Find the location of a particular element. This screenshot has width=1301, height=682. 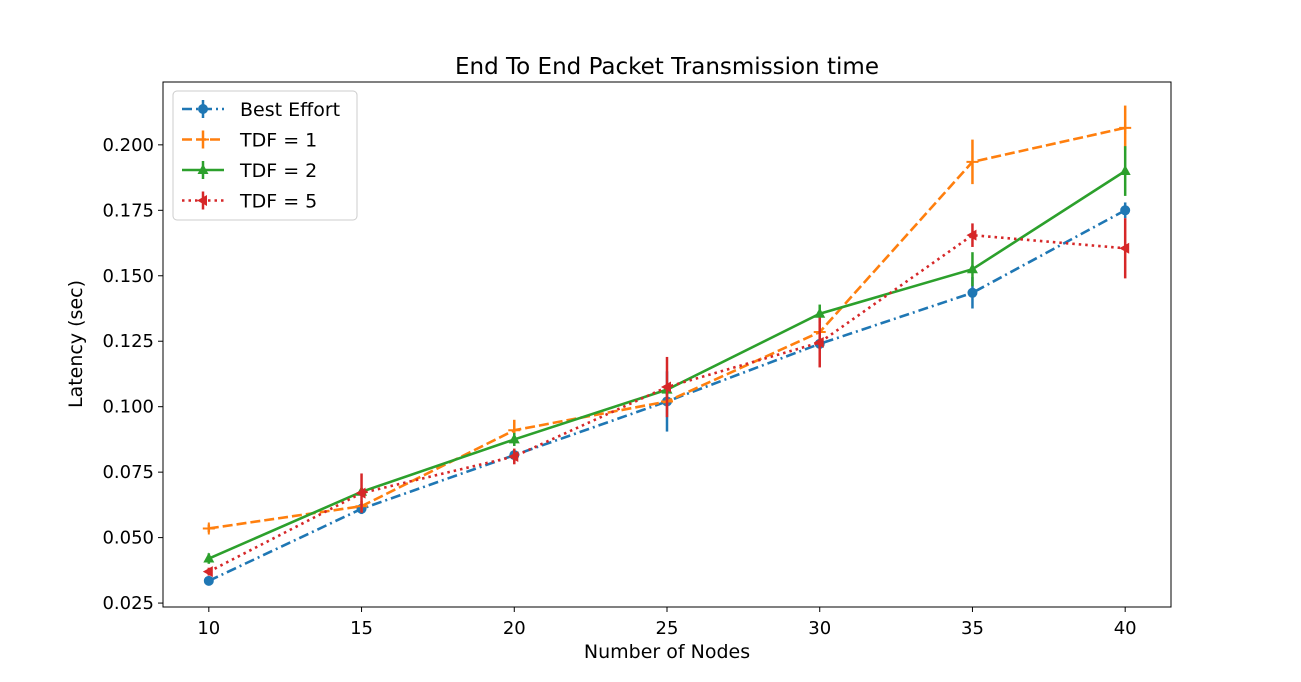

legend-box is located at coordinates (265, 155).